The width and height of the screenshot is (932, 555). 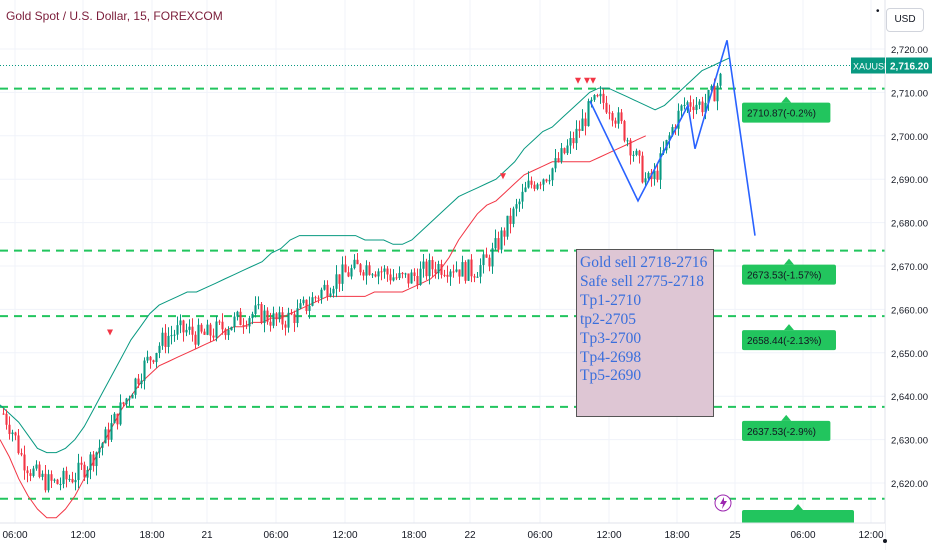 What do you see at coordinates (587, 80) in the screenshot?
I see `sell-signal-marker` at bounding box center [587, 80].